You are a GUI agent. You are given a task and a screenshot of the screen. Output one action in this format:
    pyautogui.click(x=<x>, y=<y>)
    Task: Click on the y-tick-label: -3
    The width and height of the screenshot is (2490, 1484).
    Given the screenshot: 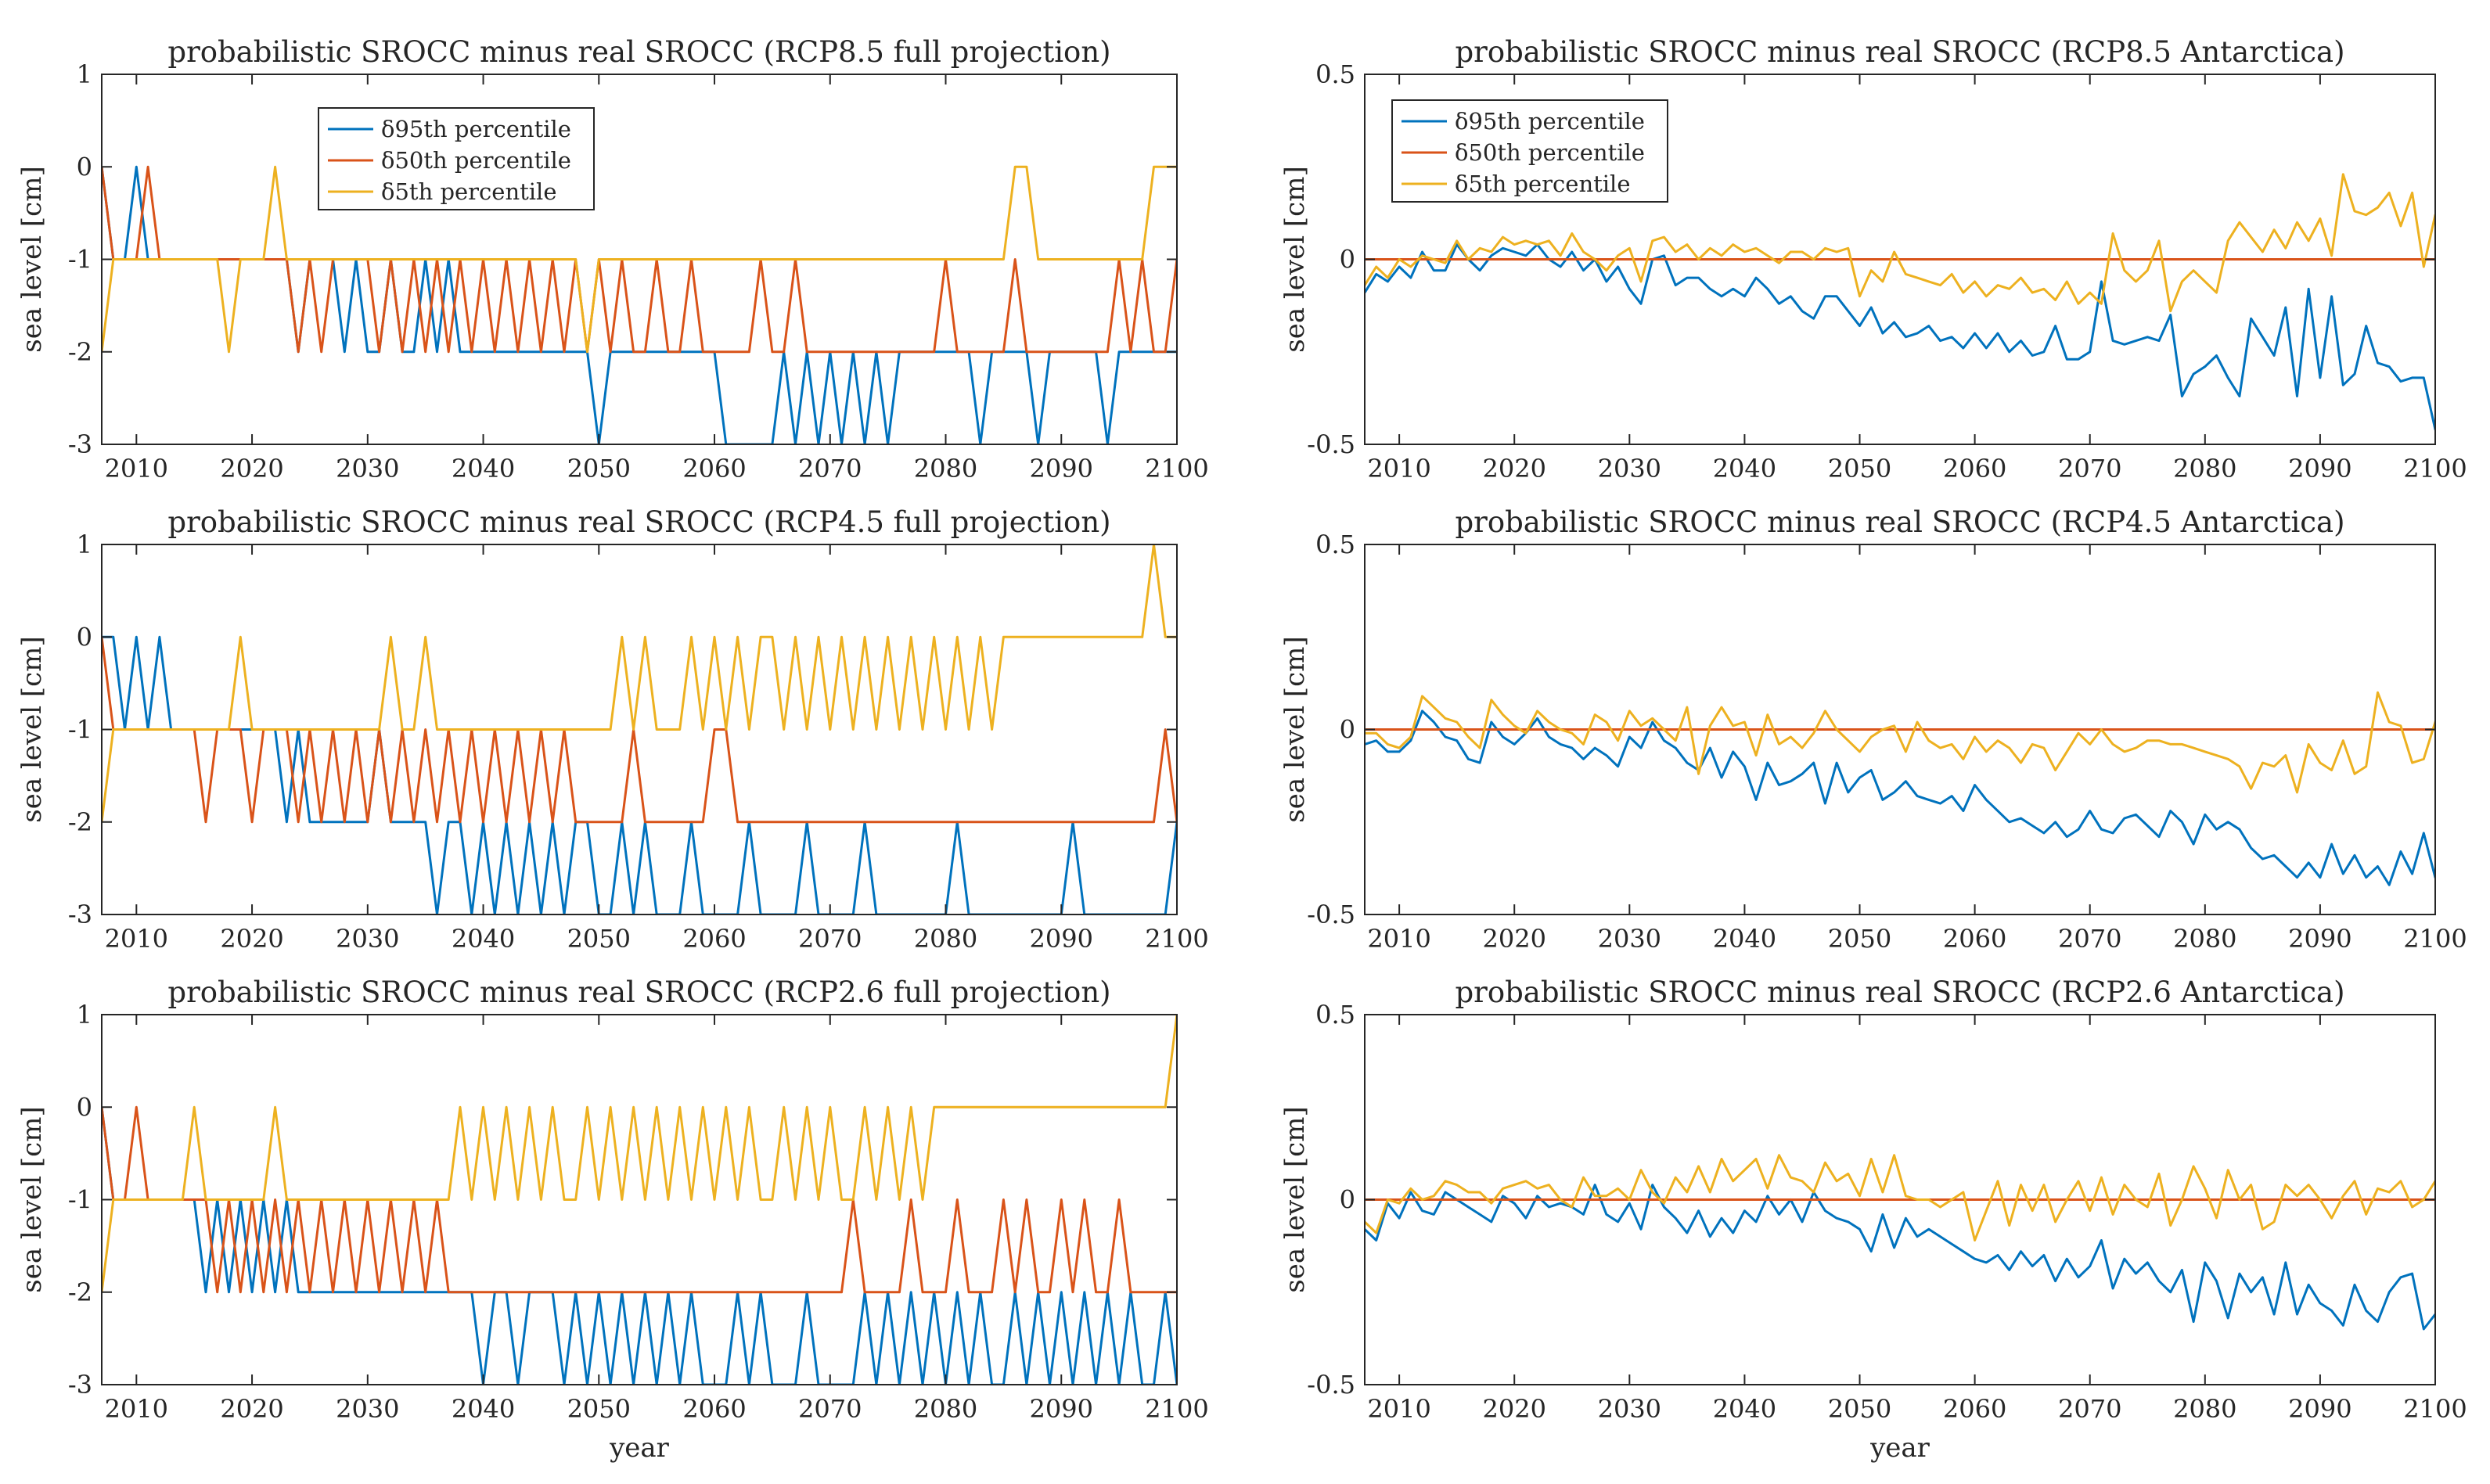 What is the action you would take?
    pyautogui.click(x=80, y=1385)
    